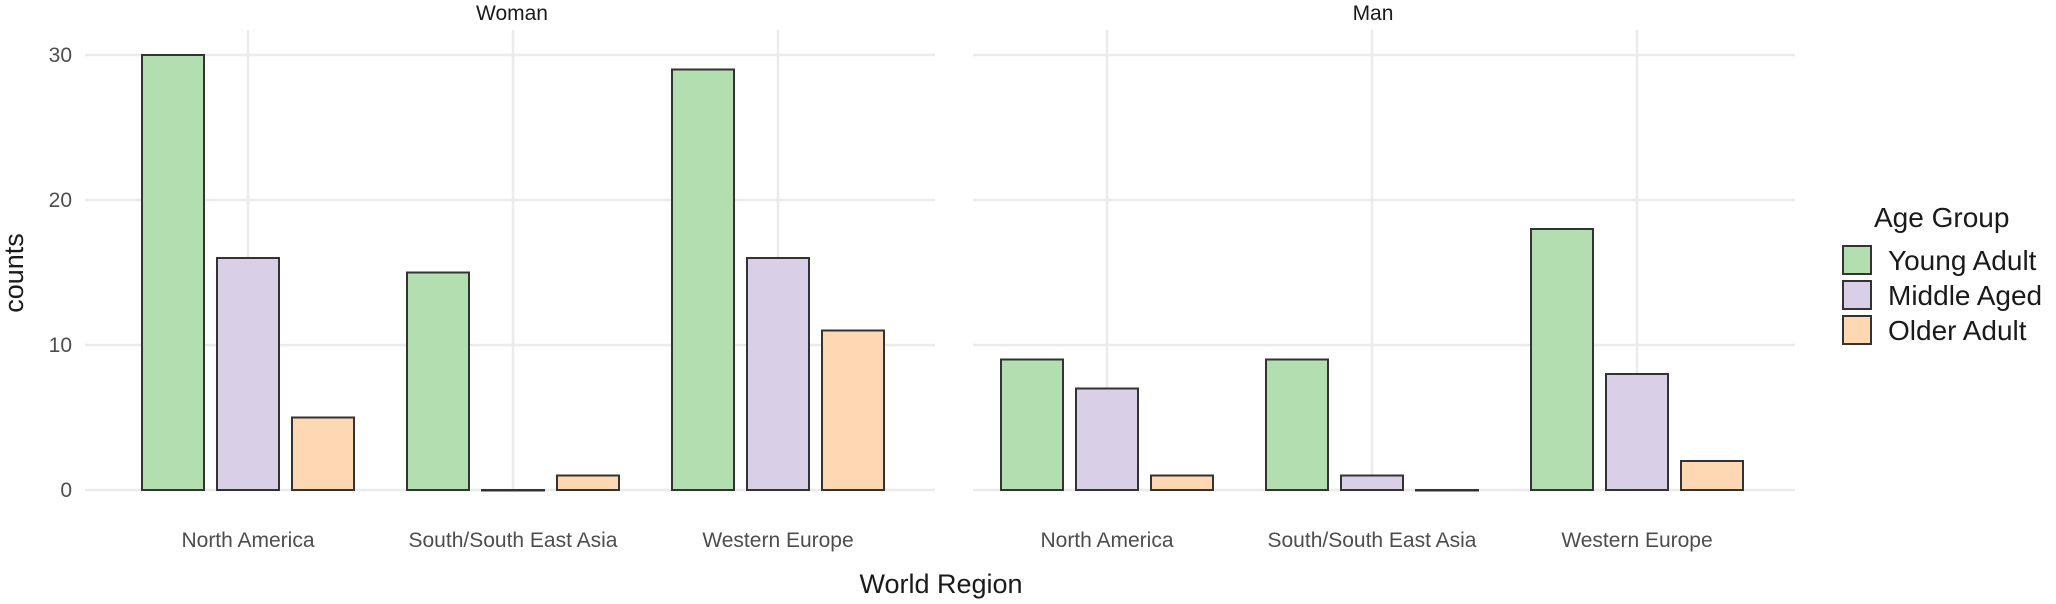 Image resolution: width=2056 pixels, height=604 pixels. Describe the element at coordinates (66, 490) in the screenshot. I see `y-tick-label: 0` at that location.